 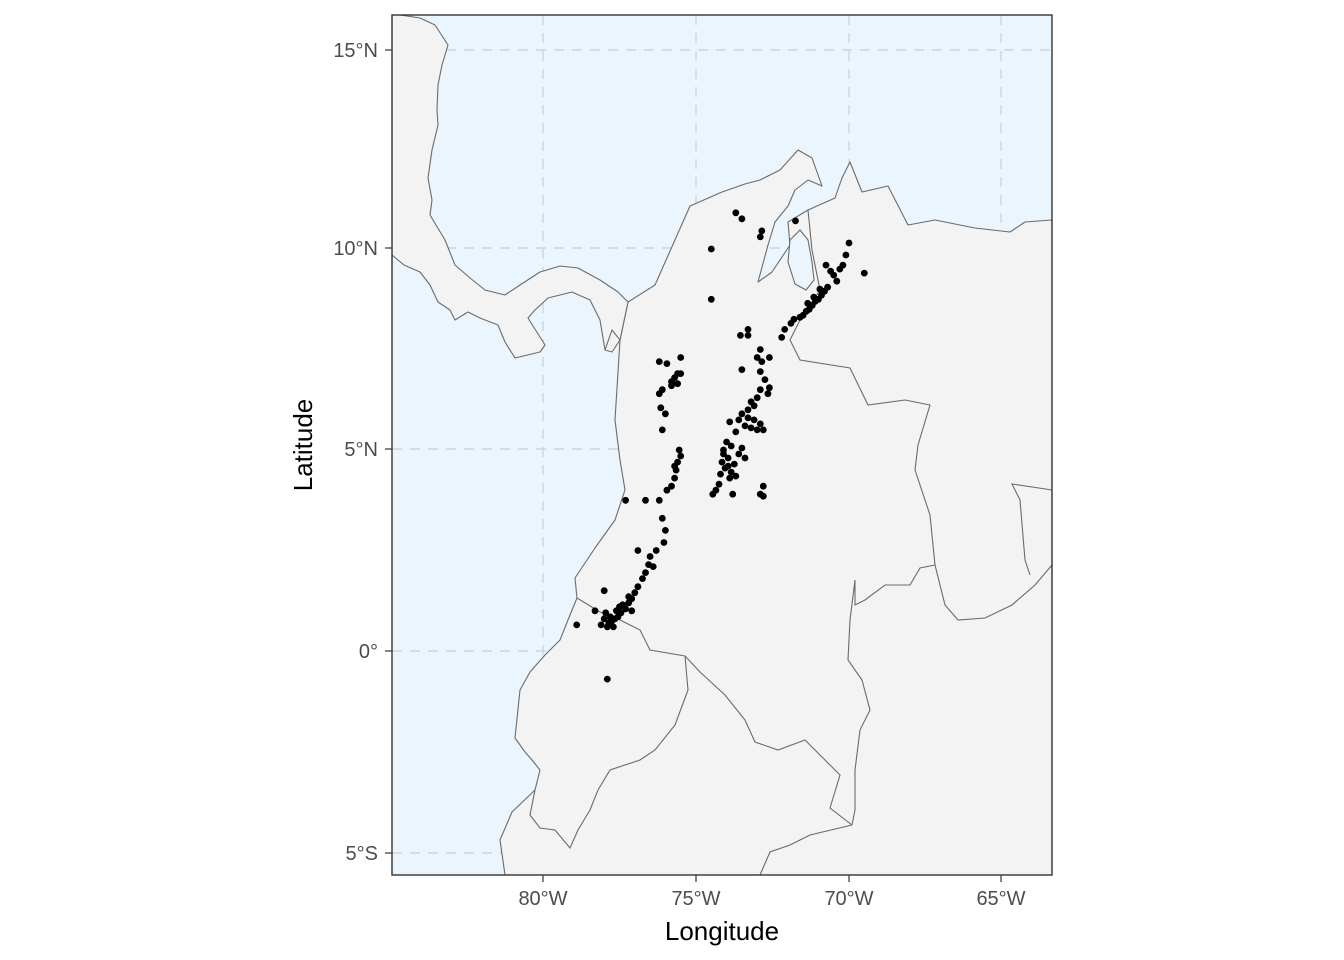 What do you see at coordinates (355, 51) in the screenshot?
I see `y-tick-label: 15°N` at bounding box center [355, 51].